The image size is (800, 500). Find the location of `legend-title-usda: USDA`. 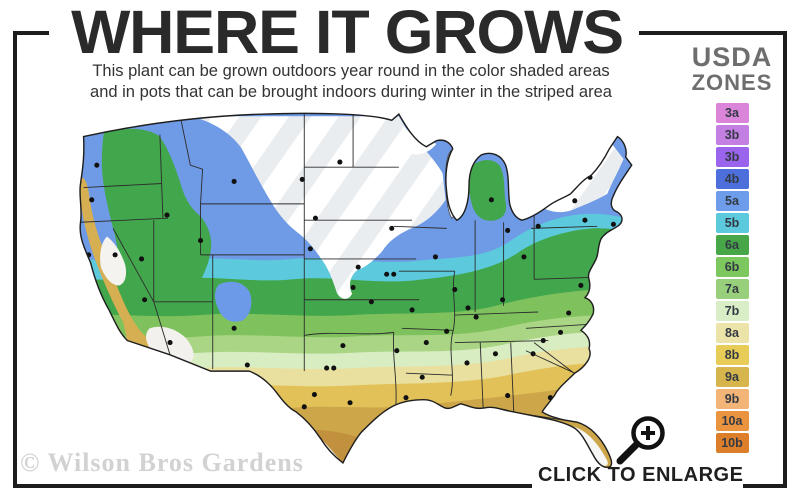

legend-title-usda: USDA is located at coordinates (732, 57).